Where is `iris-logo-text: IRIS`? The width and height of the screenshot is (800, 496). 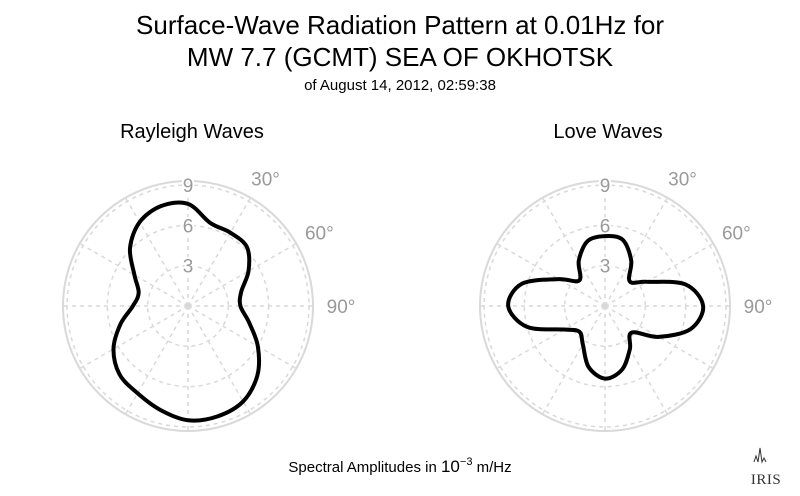
iris-logo-text: IRIS is located at coordinates (766, 480).